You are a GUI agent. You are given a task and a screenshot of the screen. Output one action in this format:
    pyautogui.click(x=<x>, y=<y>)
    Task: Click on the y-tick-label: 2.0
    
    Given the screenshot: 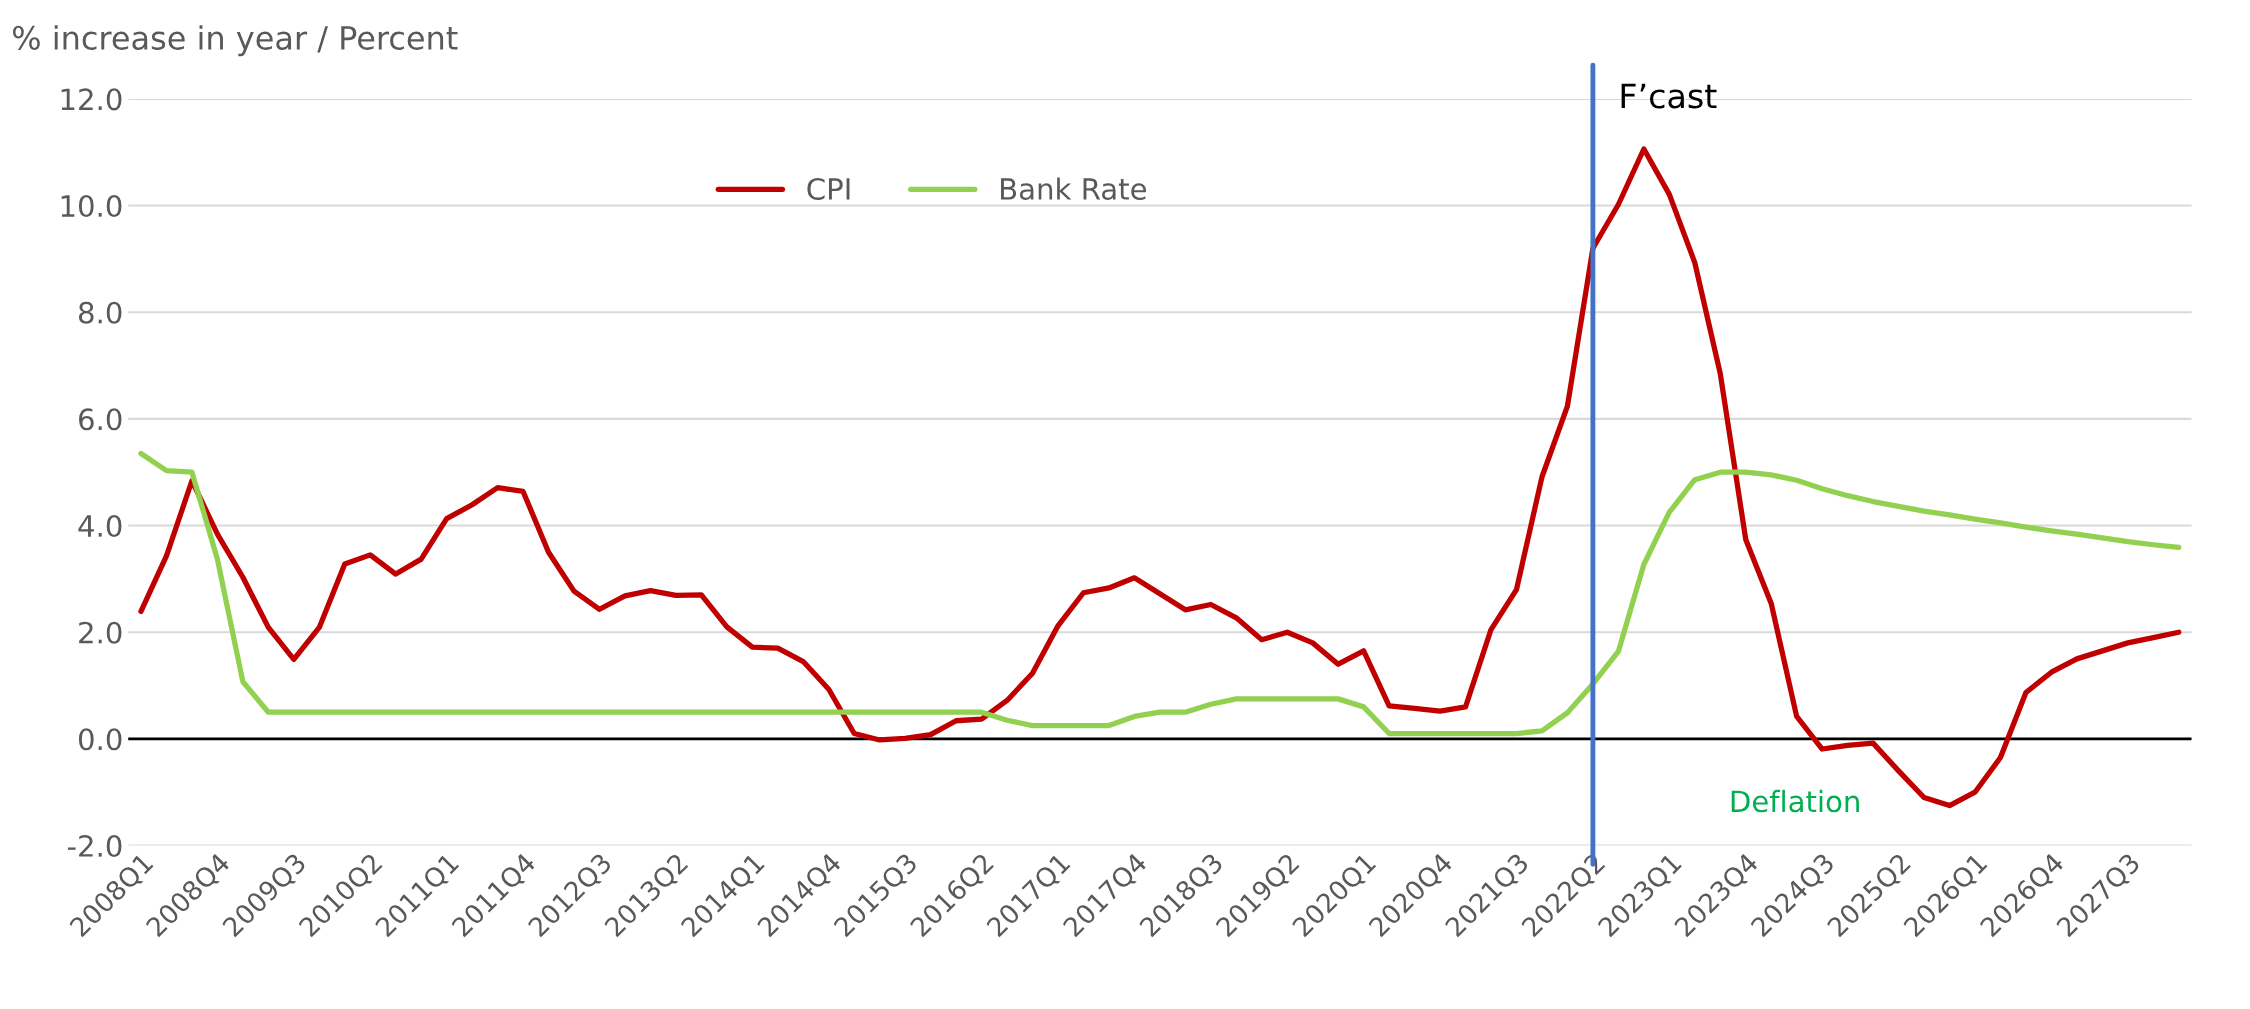 What is the action you would take?
    pyautogui.click(x=100, y=632)
    